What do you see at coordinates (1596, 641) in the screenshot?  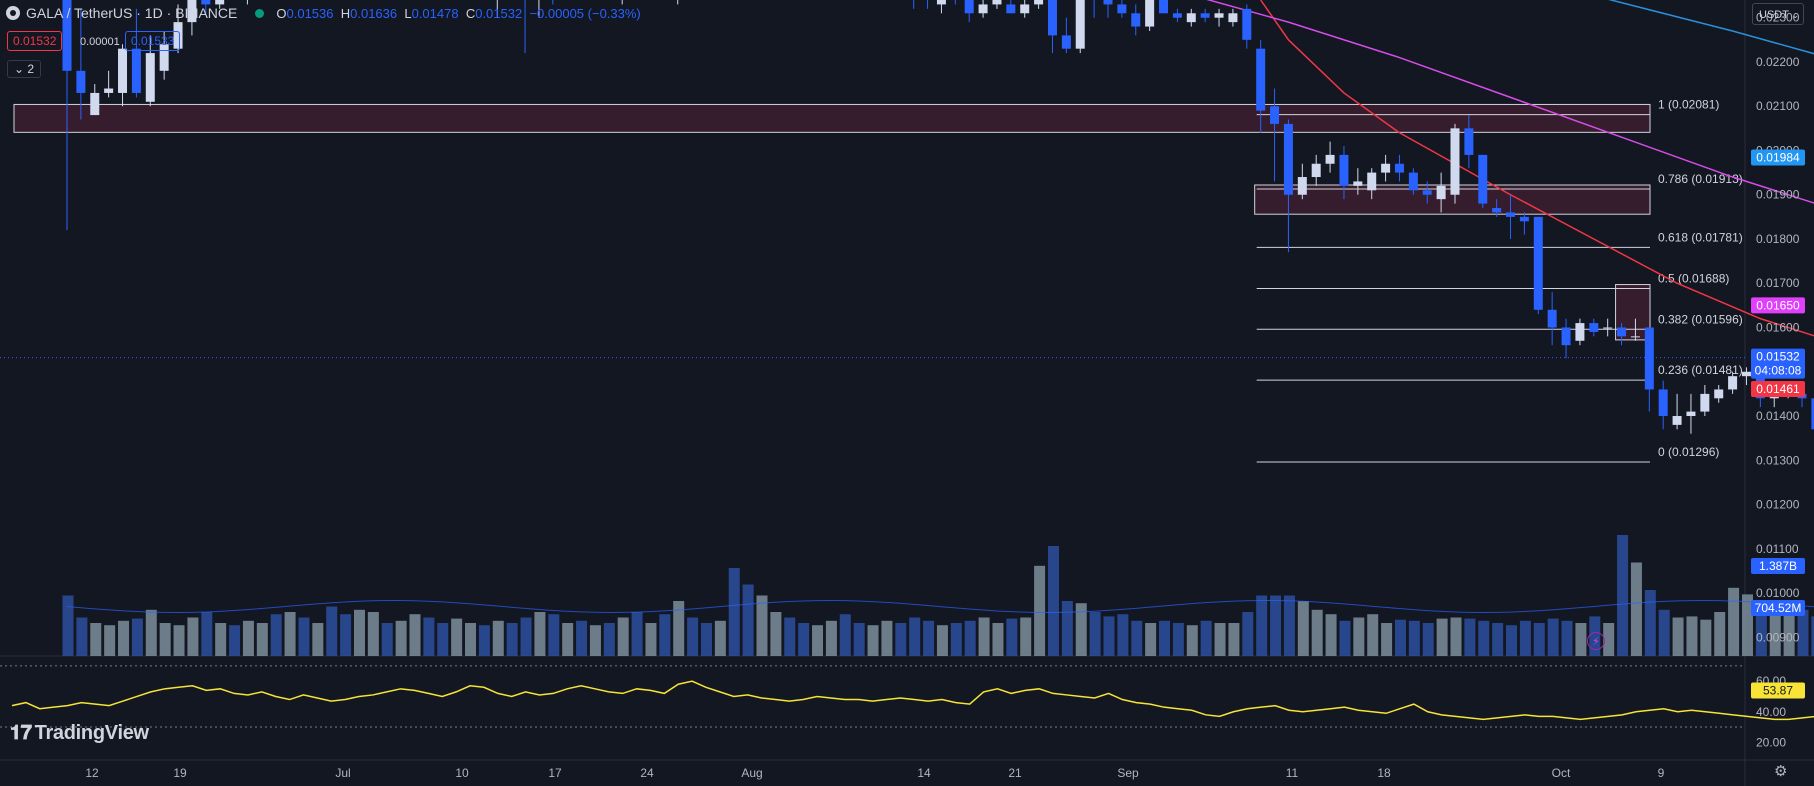 I see `lightning-icon: ⚡` at bounding box center [1596, 641].